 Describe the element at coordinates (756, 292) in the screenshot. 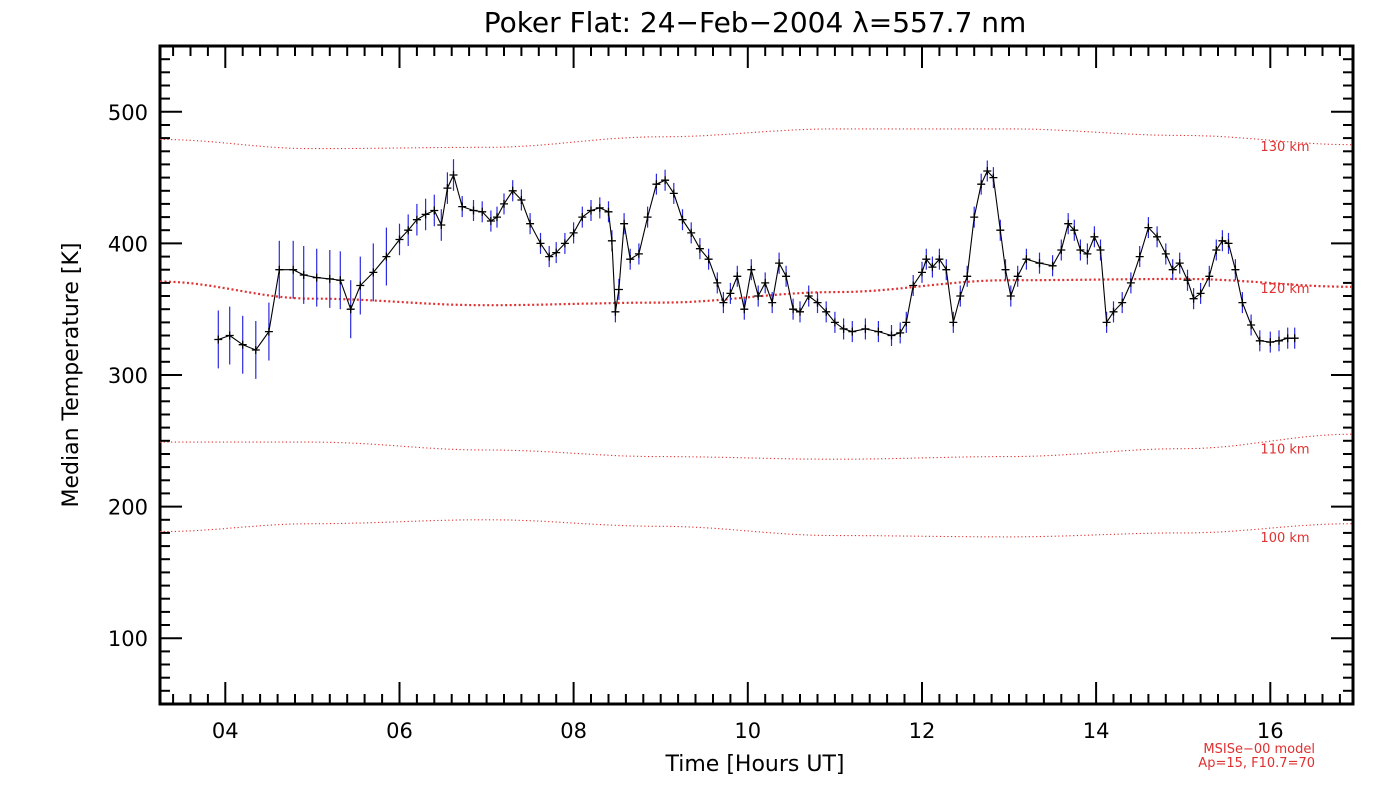

I see `model-curve-120-km` at that location.